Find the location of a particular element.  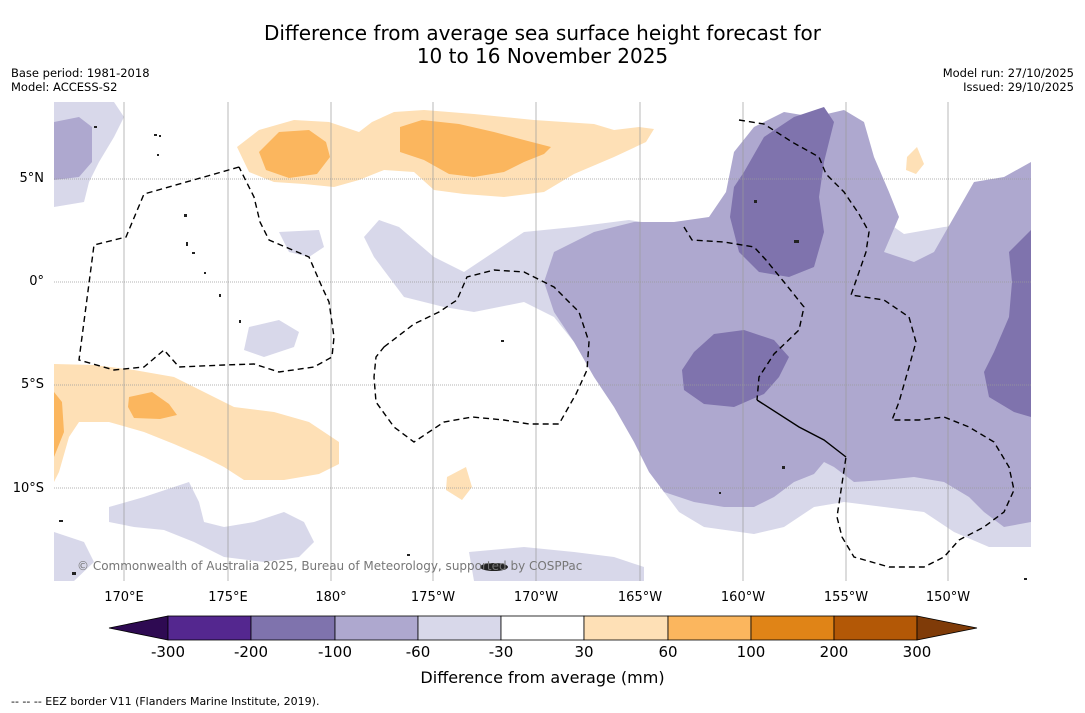

lat-label-10s: 10°S is located at coordinates (28, 488).